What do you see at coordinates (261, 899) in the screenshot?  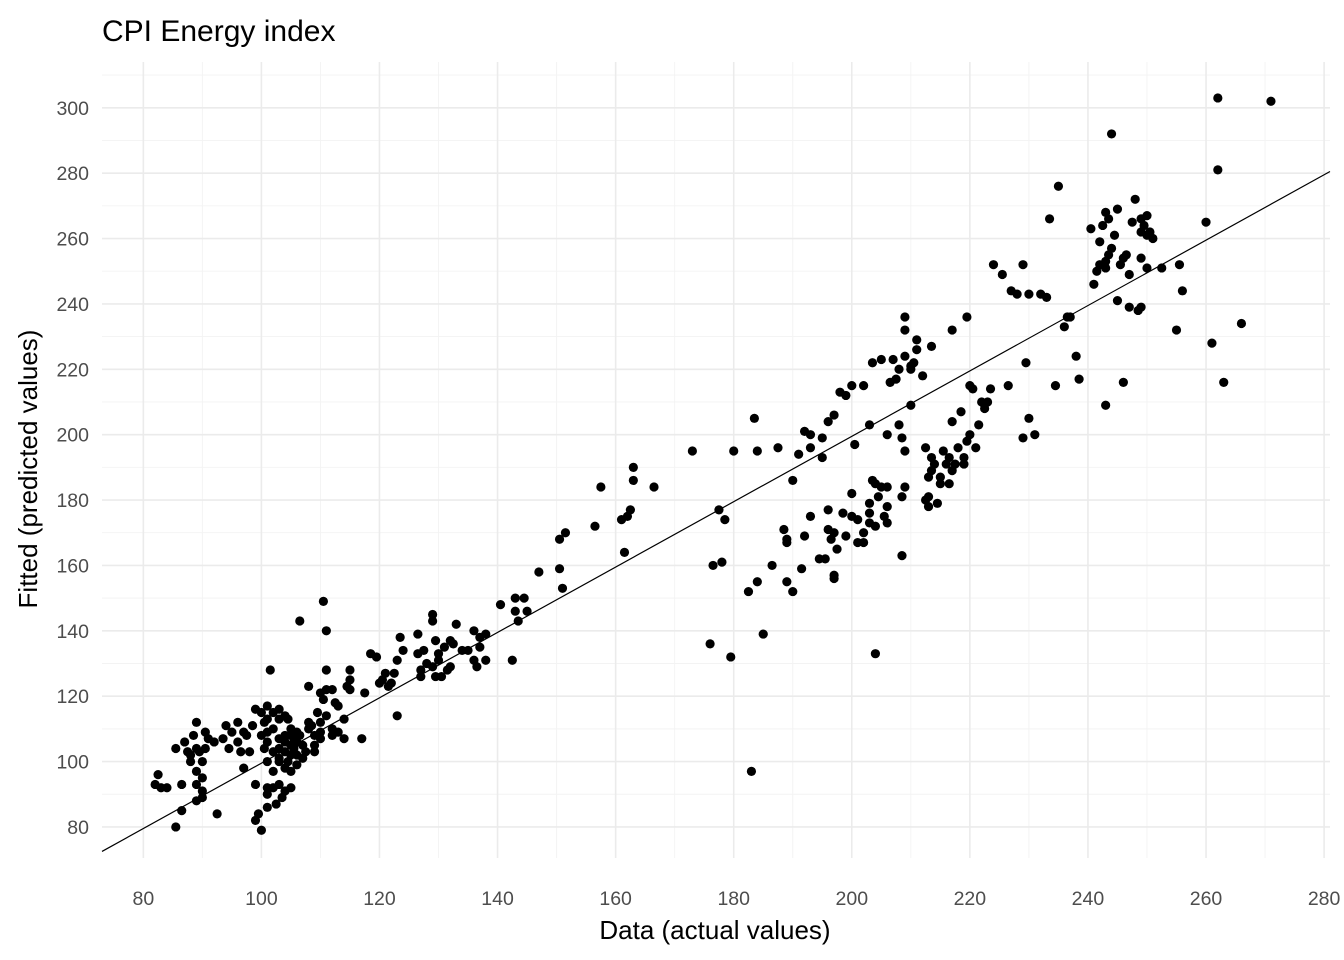 I see `x-tick-label: 100` at bounding box center [261, 899].